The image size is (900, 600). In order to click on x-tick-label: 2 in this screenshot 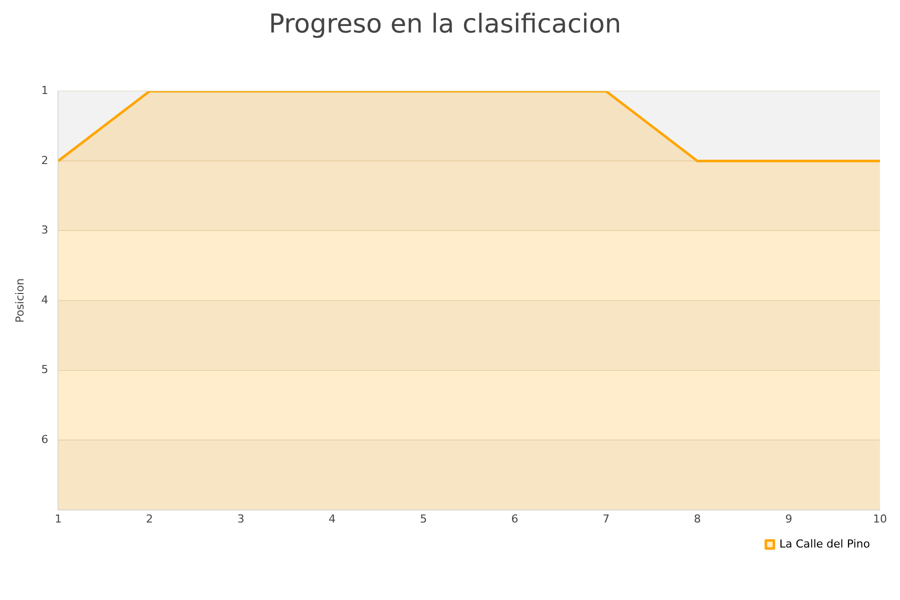, I will do `click(150, 519)`.